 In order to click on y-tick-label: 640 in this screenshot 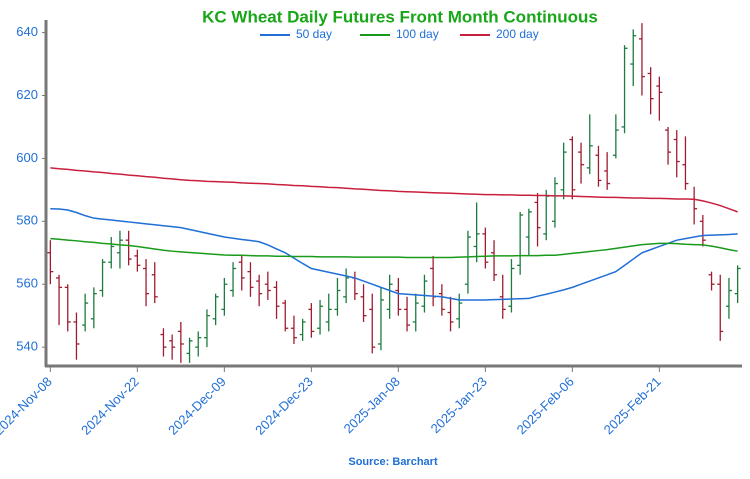, I will do `click(27, 31)`.